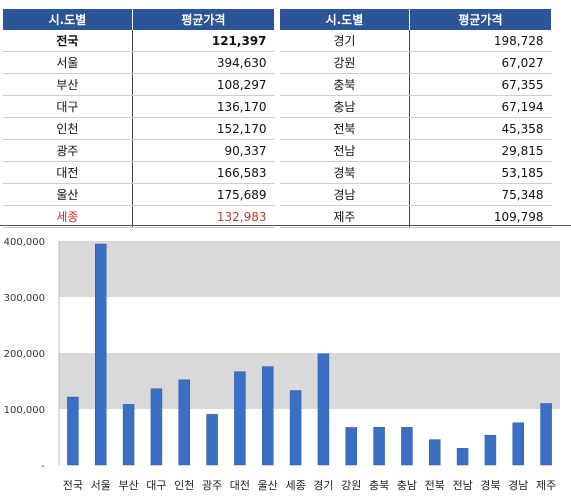 The image size is (571, 504). Describe the element at coordinates (490, 450) in the screenshot. I see `bar-경북` at that location.